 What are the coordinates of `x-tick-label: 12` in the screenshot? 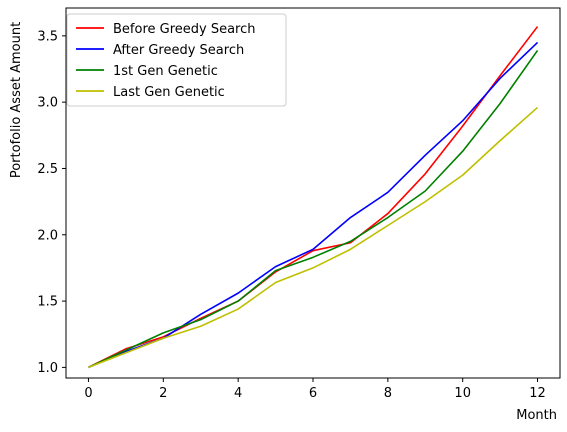 It's located at (537, 393).